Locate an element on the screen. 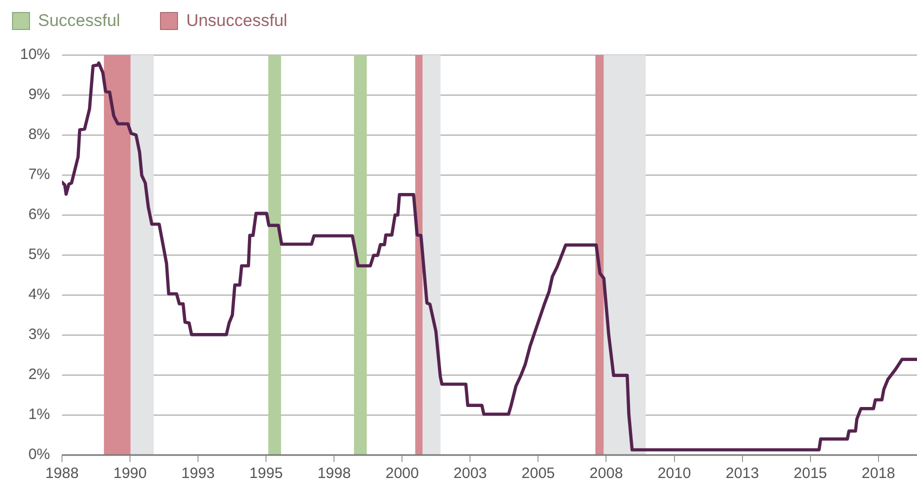 The image size is (917, 493). x-tick-label: 2003 is located at coordinates (470, 473).